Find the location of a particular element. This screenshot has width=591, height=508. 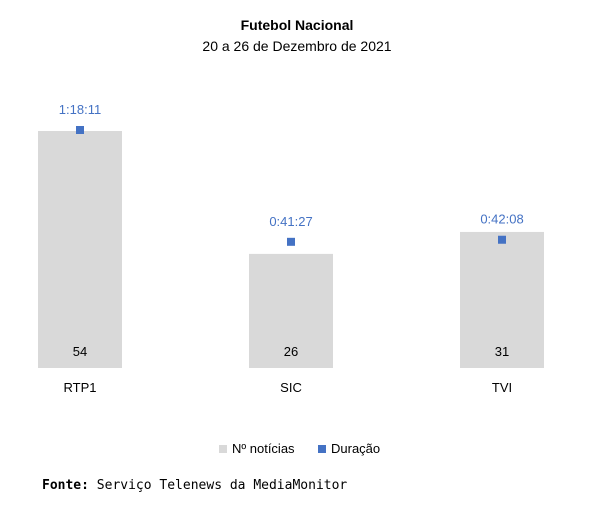

source-text: Serviço Telenews da MediaMonitor is located at coordinates (218, 485).